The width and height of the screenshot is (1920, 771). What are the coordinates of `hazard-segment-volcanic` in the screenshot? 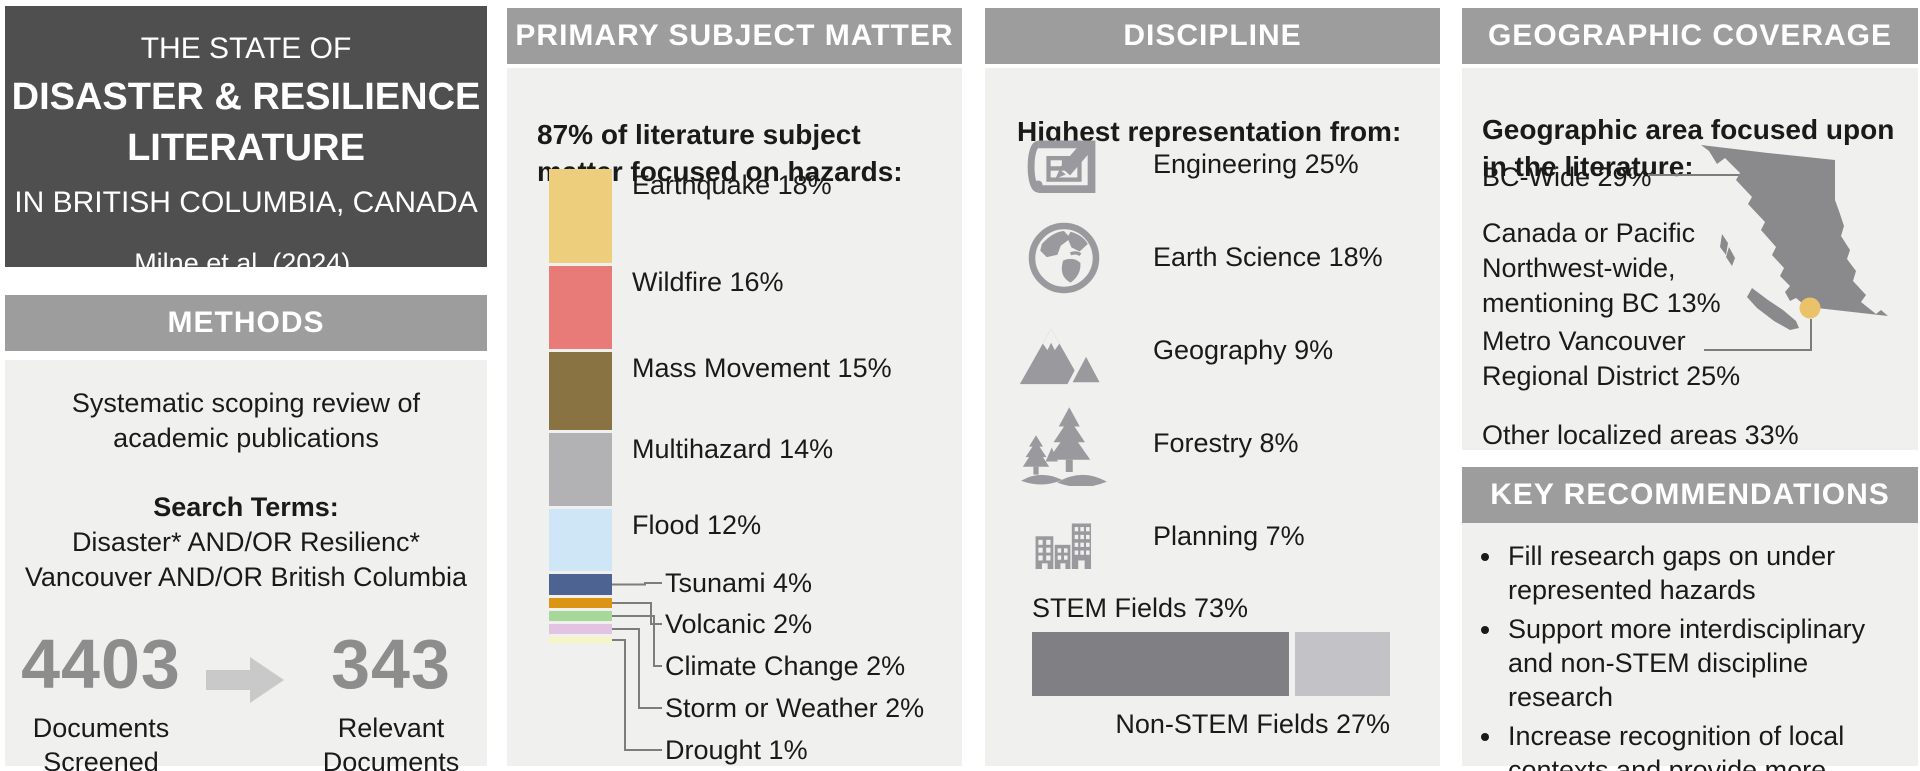 It's located at (580, 603).